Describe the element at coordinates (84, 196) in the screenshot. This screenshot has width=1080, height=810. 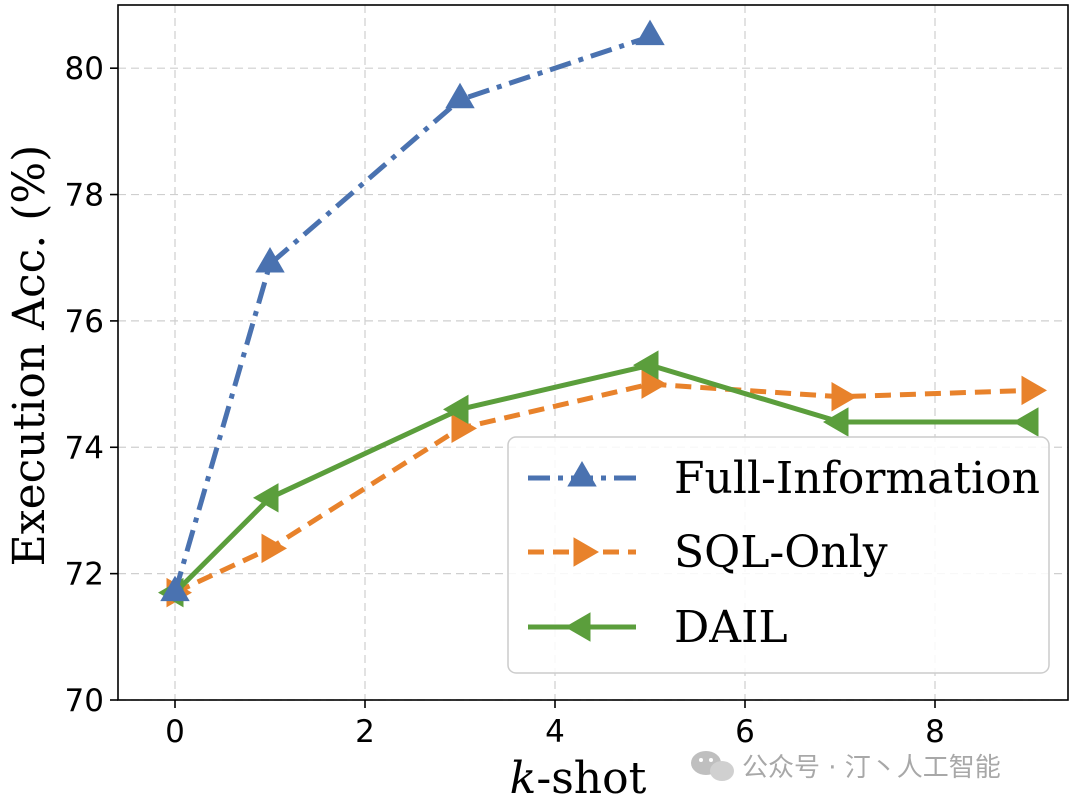
I see `y-tick-label: 78` at that location.